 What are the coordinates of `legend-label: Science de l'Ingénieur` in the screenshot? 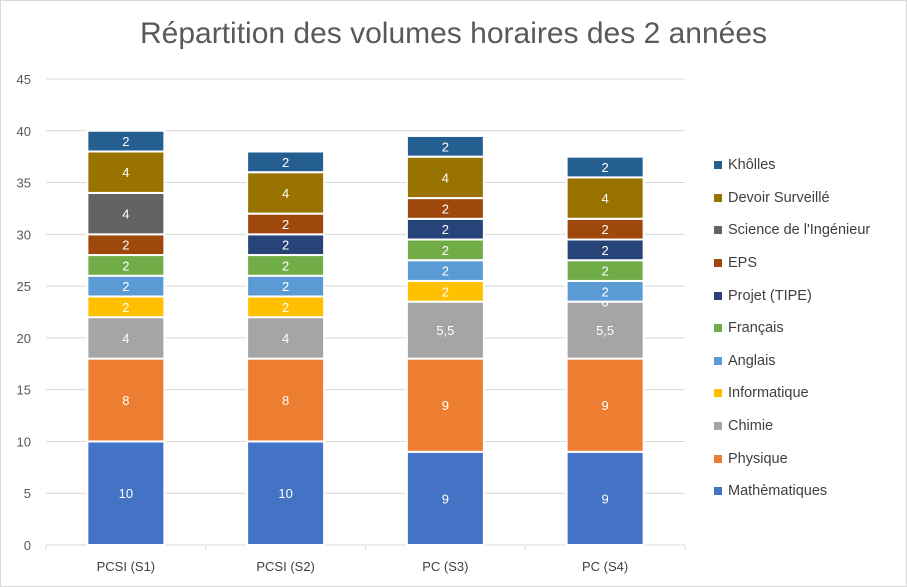 It's located at (799, 230).